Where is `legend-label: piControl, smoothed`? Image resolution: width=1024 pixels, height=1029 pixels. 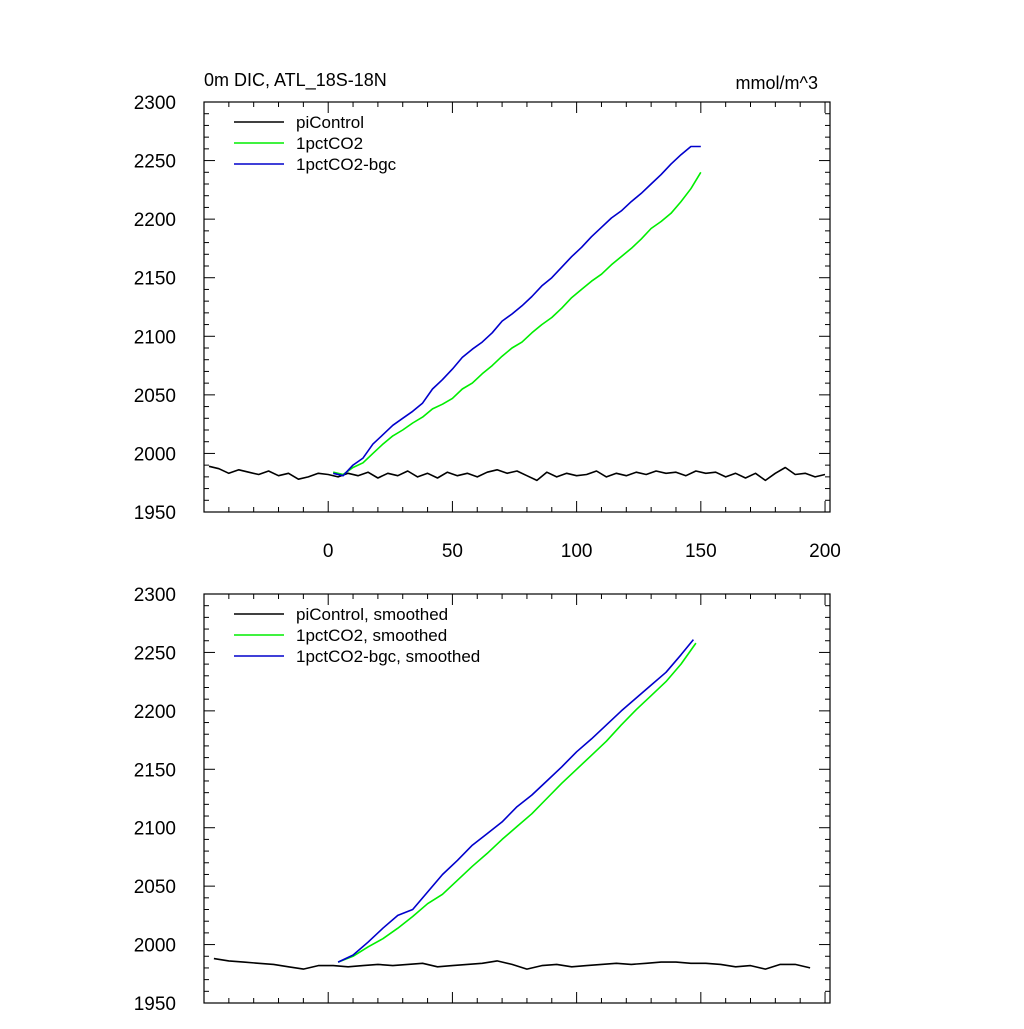 legend-label: piControl, smoothed is located at coordinates (372, 614).